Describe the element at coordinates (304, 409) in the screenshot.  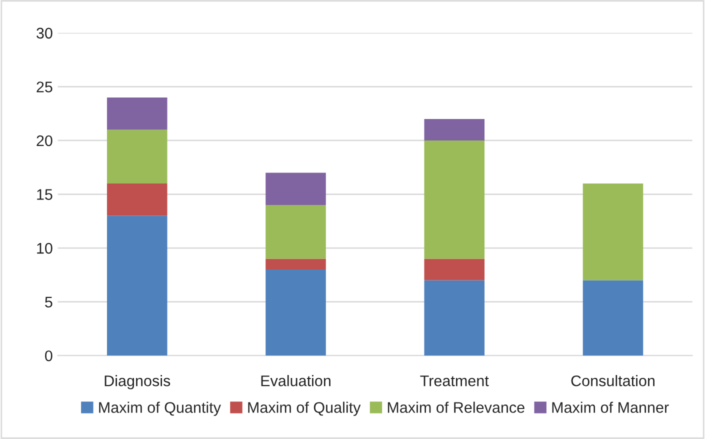
I see `legend-label: Maxim of Quality` at that location.